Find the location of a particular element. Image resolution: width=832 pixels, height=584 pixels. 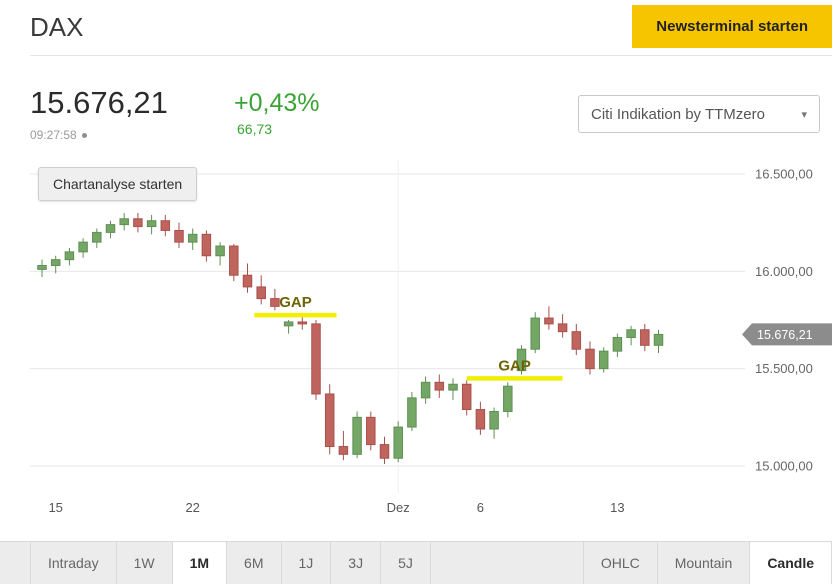

change-absolute: 66,73 is located at coordinates (255, 129).